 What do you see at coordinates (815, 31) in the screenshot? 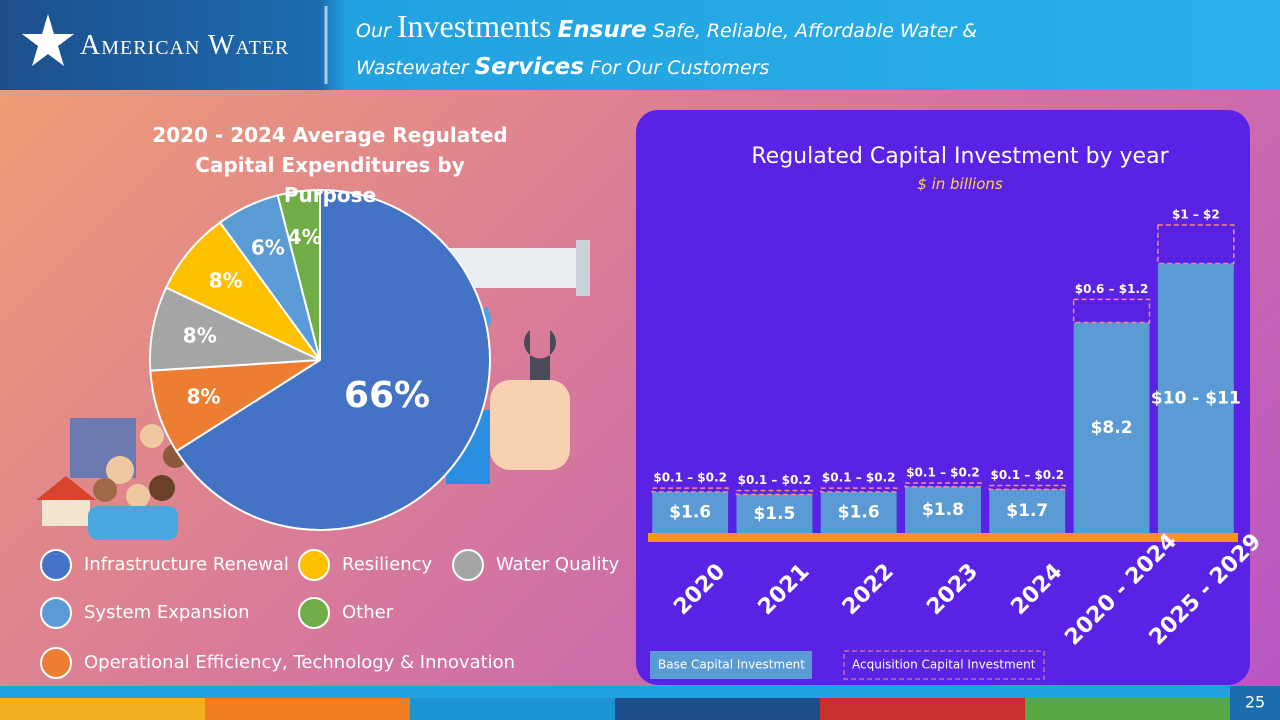
I see `title-part: Safe, Reliable, Affordable Water &` at bounding box center [815, 31].